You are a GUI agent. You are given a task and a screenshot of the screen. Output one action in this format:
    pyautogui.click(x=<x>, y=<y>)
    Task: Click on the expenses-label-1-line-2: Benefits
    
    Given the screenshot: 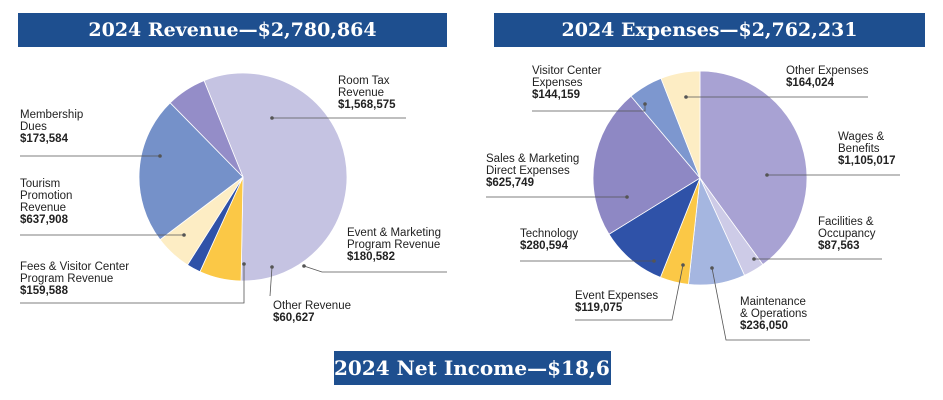 What is the action you would take?
    pyautogui.click(x=859, y=149)
    